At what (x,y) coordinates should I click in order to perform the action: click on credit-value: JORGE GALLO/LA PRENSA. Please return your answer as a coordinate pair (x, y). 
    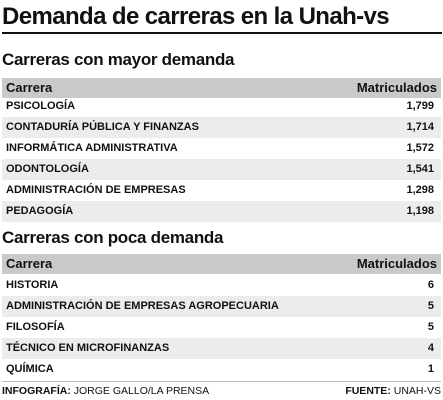
    Looking at the image, I should click on (141, 391).